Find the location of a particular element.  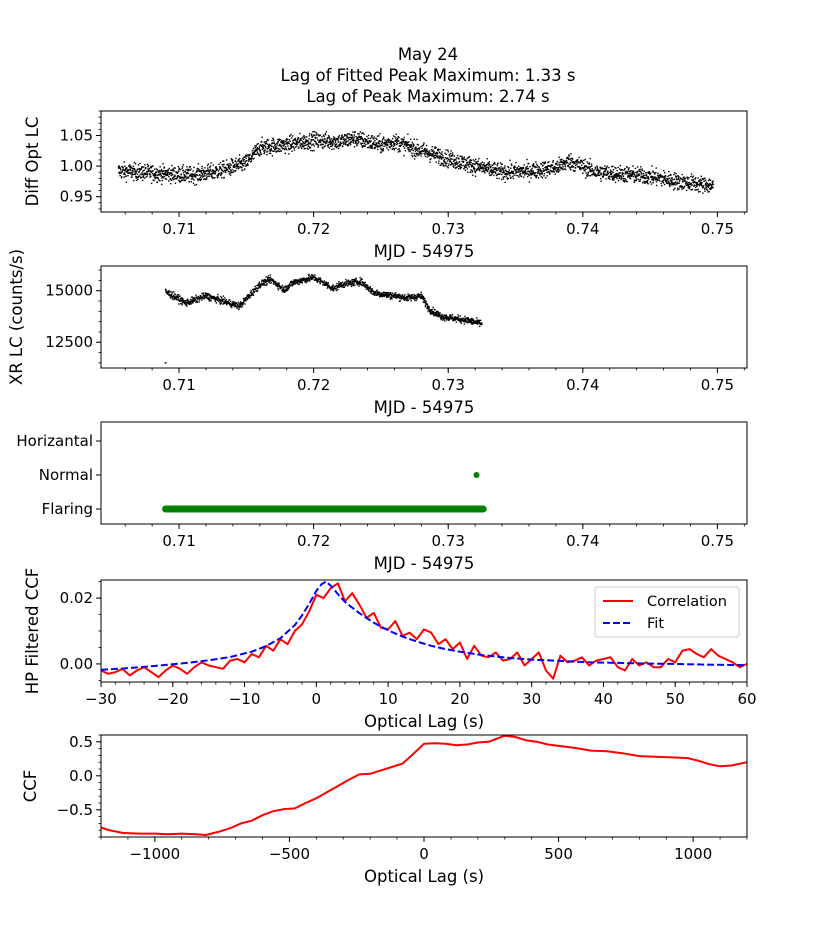

y-axis-label: XR LC (counts/s) is located at coordinates (16, 317).